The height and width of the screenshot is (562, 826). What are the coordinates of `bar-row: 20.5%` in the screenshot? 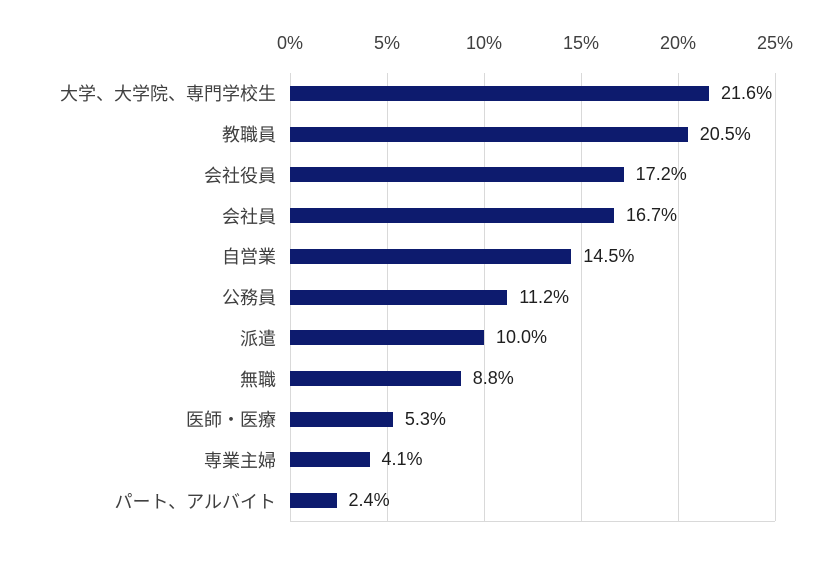 It's located at (532, 134).